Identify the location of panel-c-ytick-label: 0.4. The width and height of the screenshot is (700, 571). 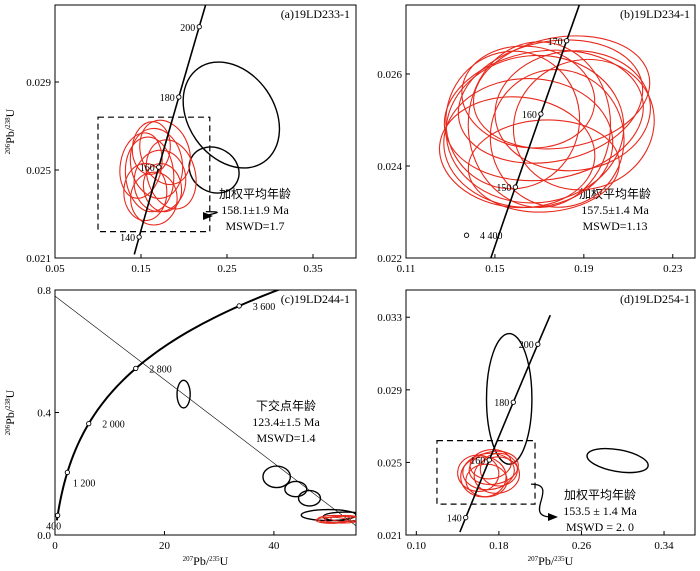
(44, 414).